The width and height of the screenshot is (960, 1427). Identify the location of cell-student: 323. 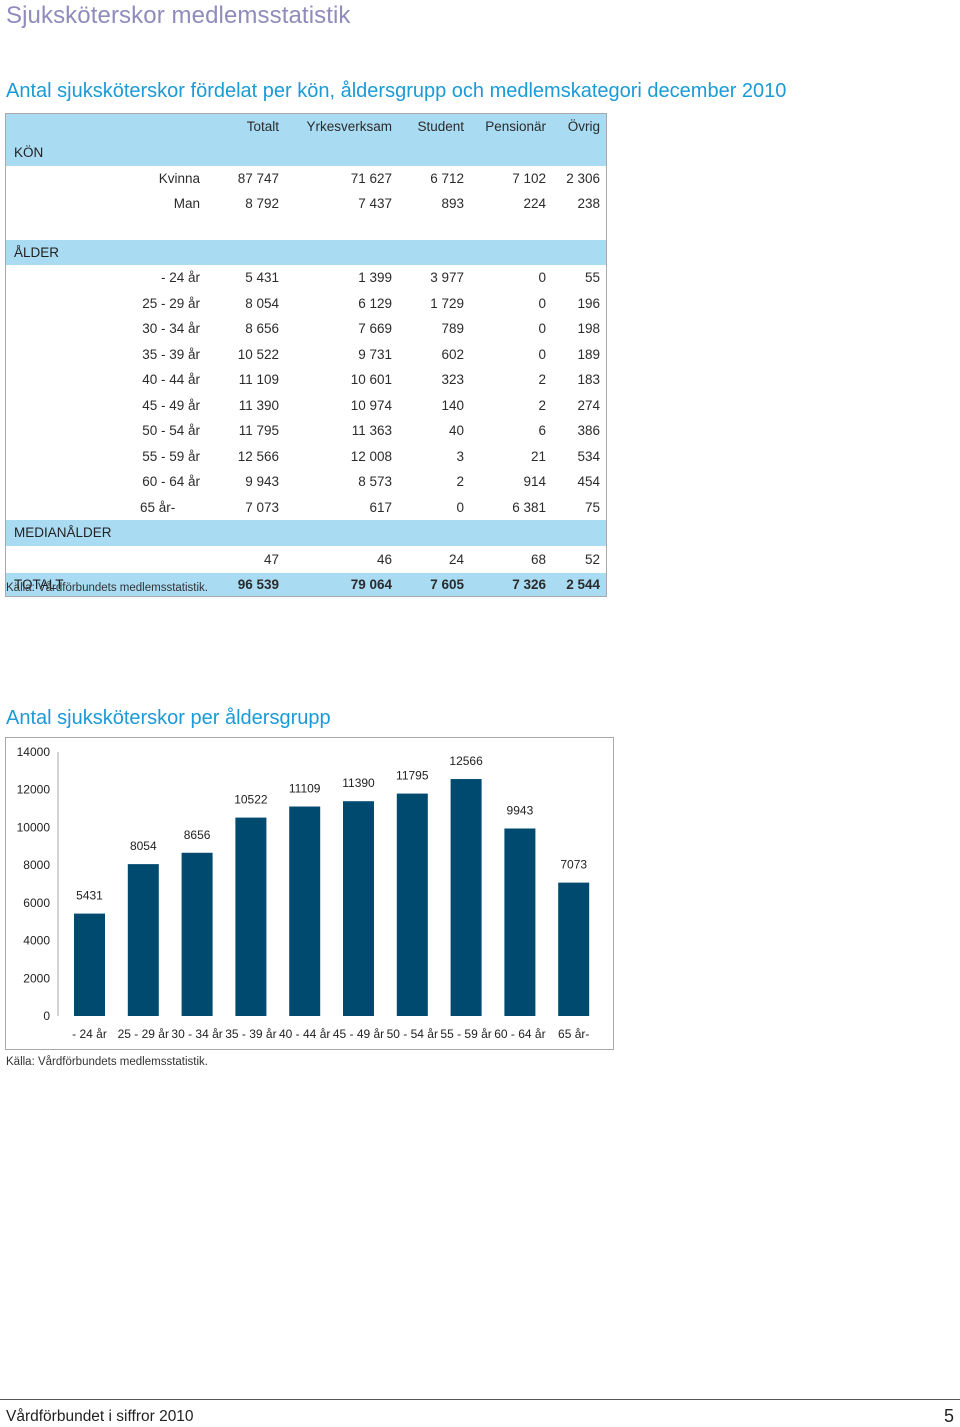
(452, 379).